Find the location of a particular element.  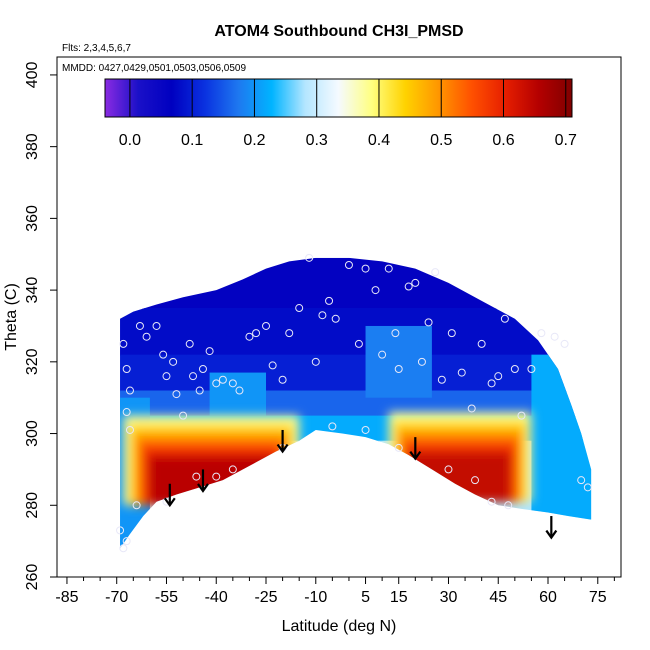

x-tick-label: -40 is located at coordinates (216, 597).